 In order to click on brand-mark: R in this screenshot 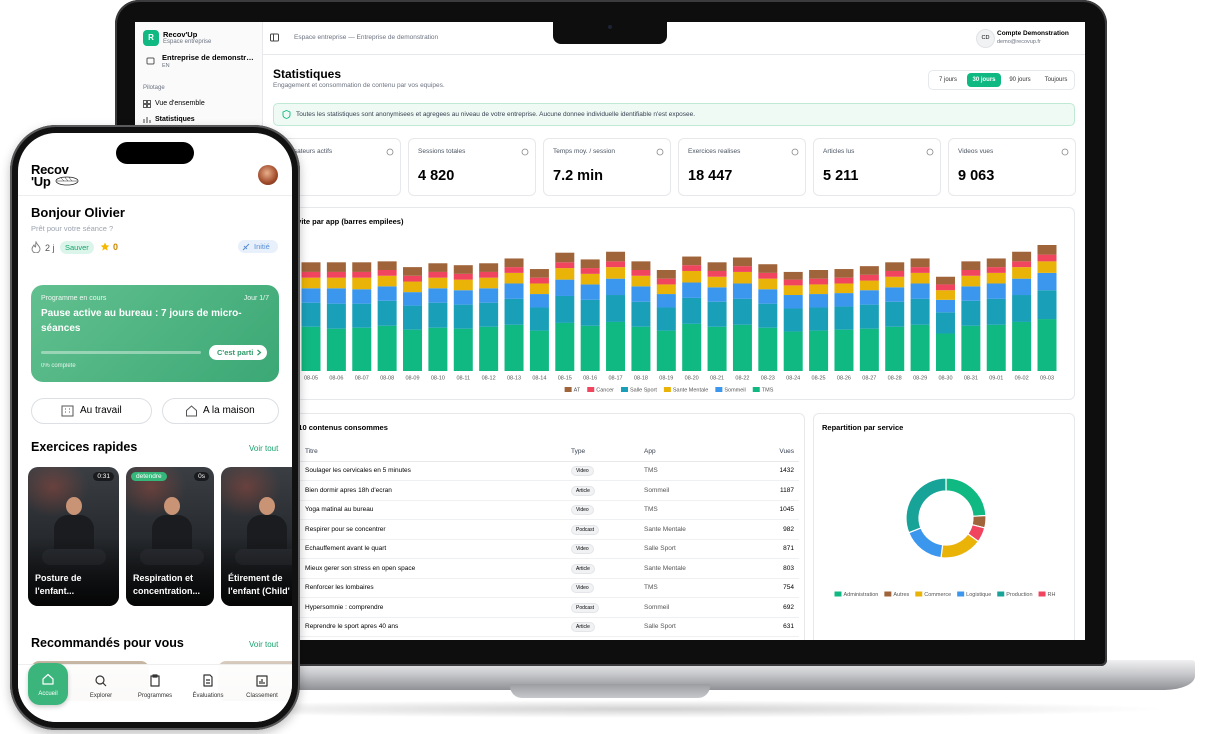, I will do `click(151, 38)`.